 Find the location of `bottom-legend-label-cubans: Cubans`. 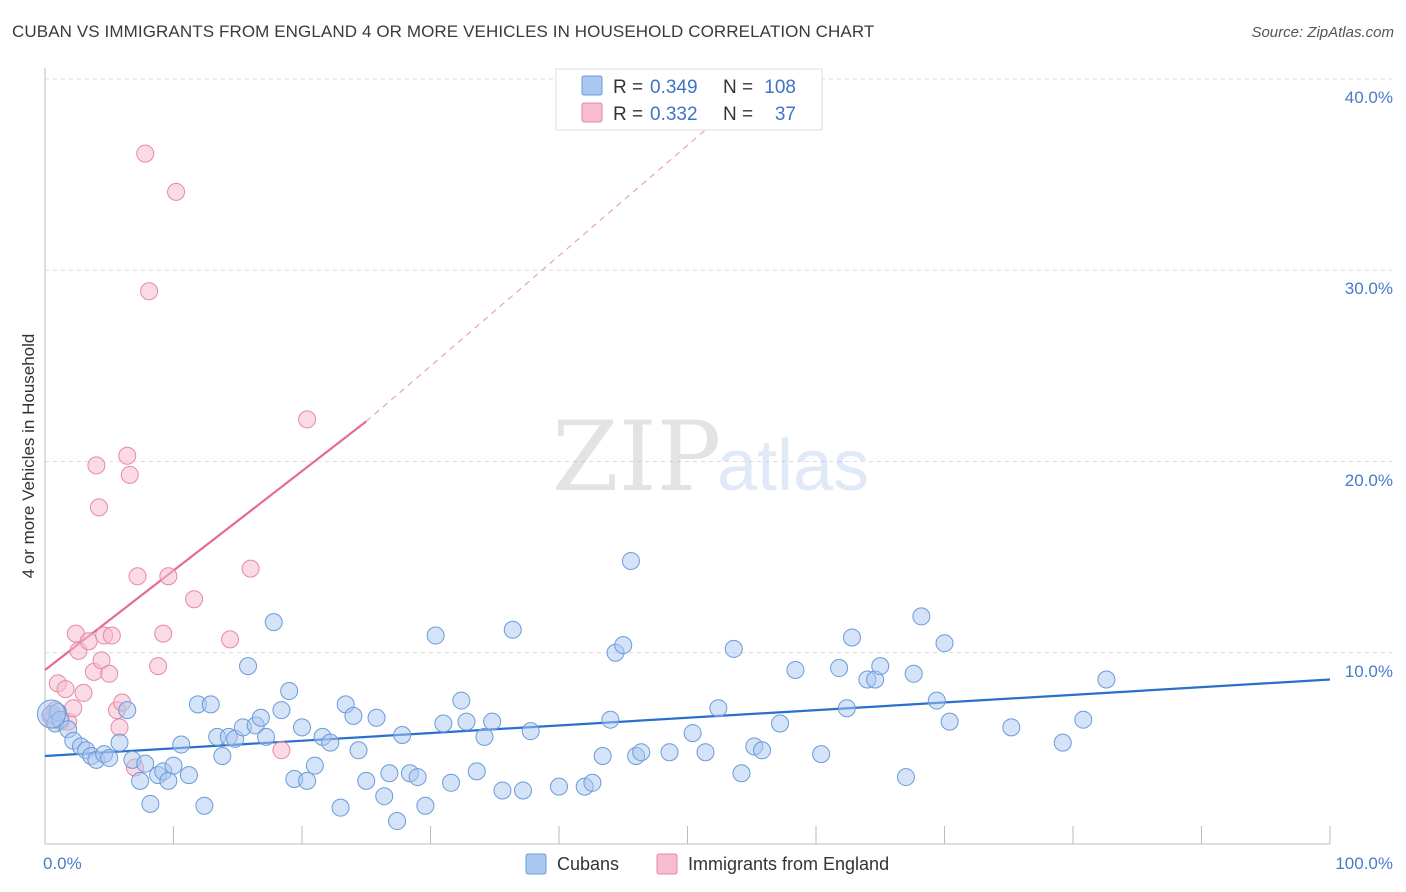

bottom-legend-label-cubans: Cubans is located at coordinates (588, 864).